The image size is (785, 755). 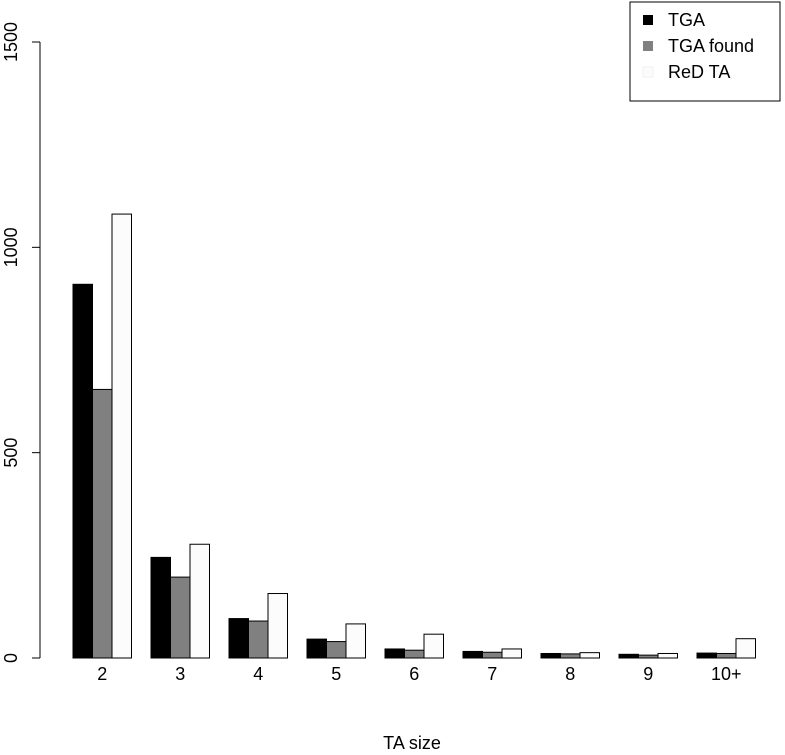 What do you see at coordinates (414, 674) in the screenshot?
I see `x-tick-label: 6` at bounding box center [414, 674].